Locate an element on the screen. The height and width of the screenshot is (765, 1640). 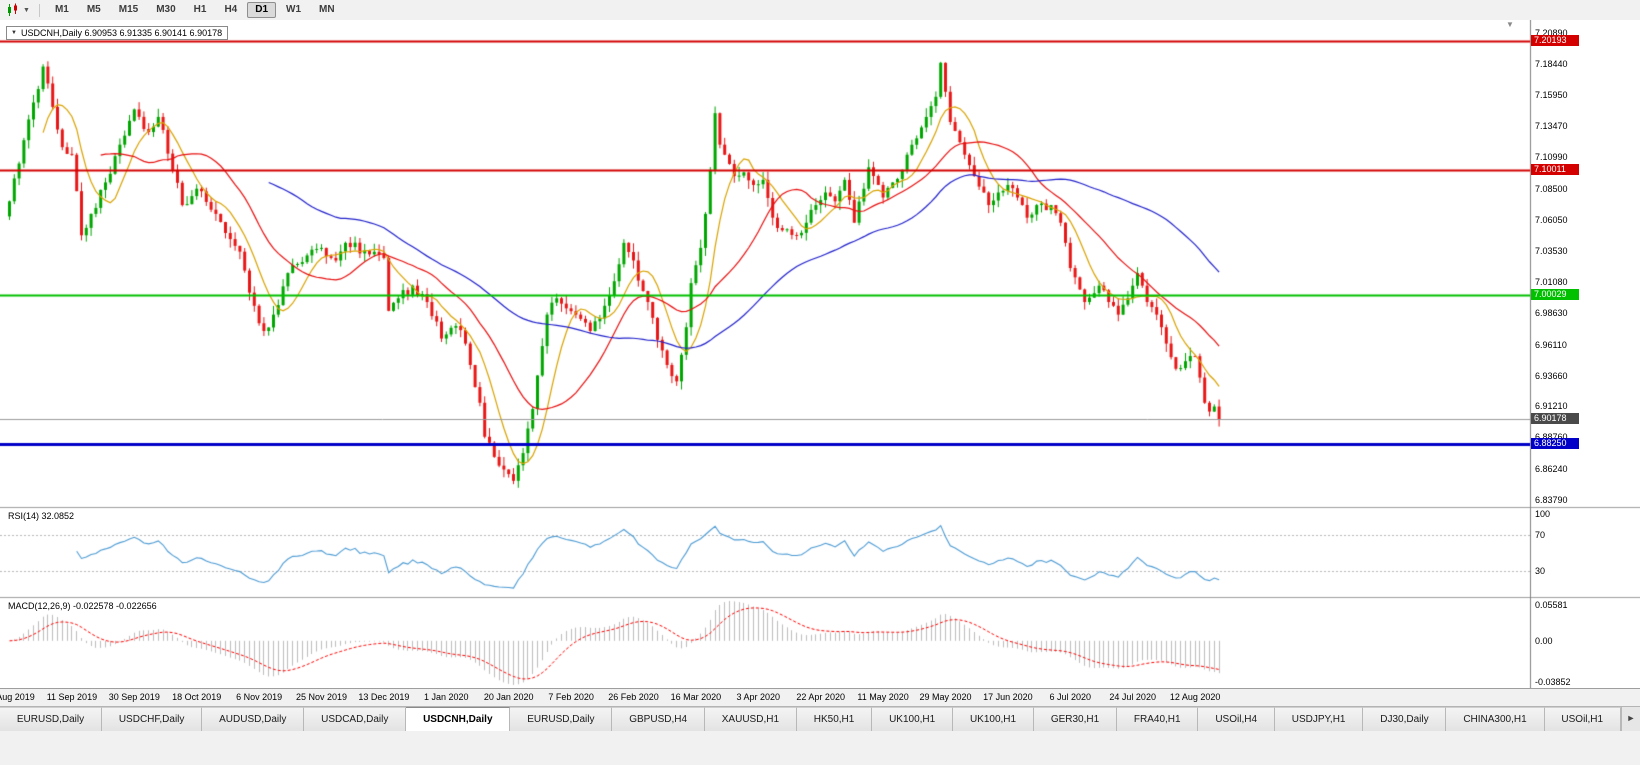
timeframe-button-m30: M30 is located at coordinates (166, 9).